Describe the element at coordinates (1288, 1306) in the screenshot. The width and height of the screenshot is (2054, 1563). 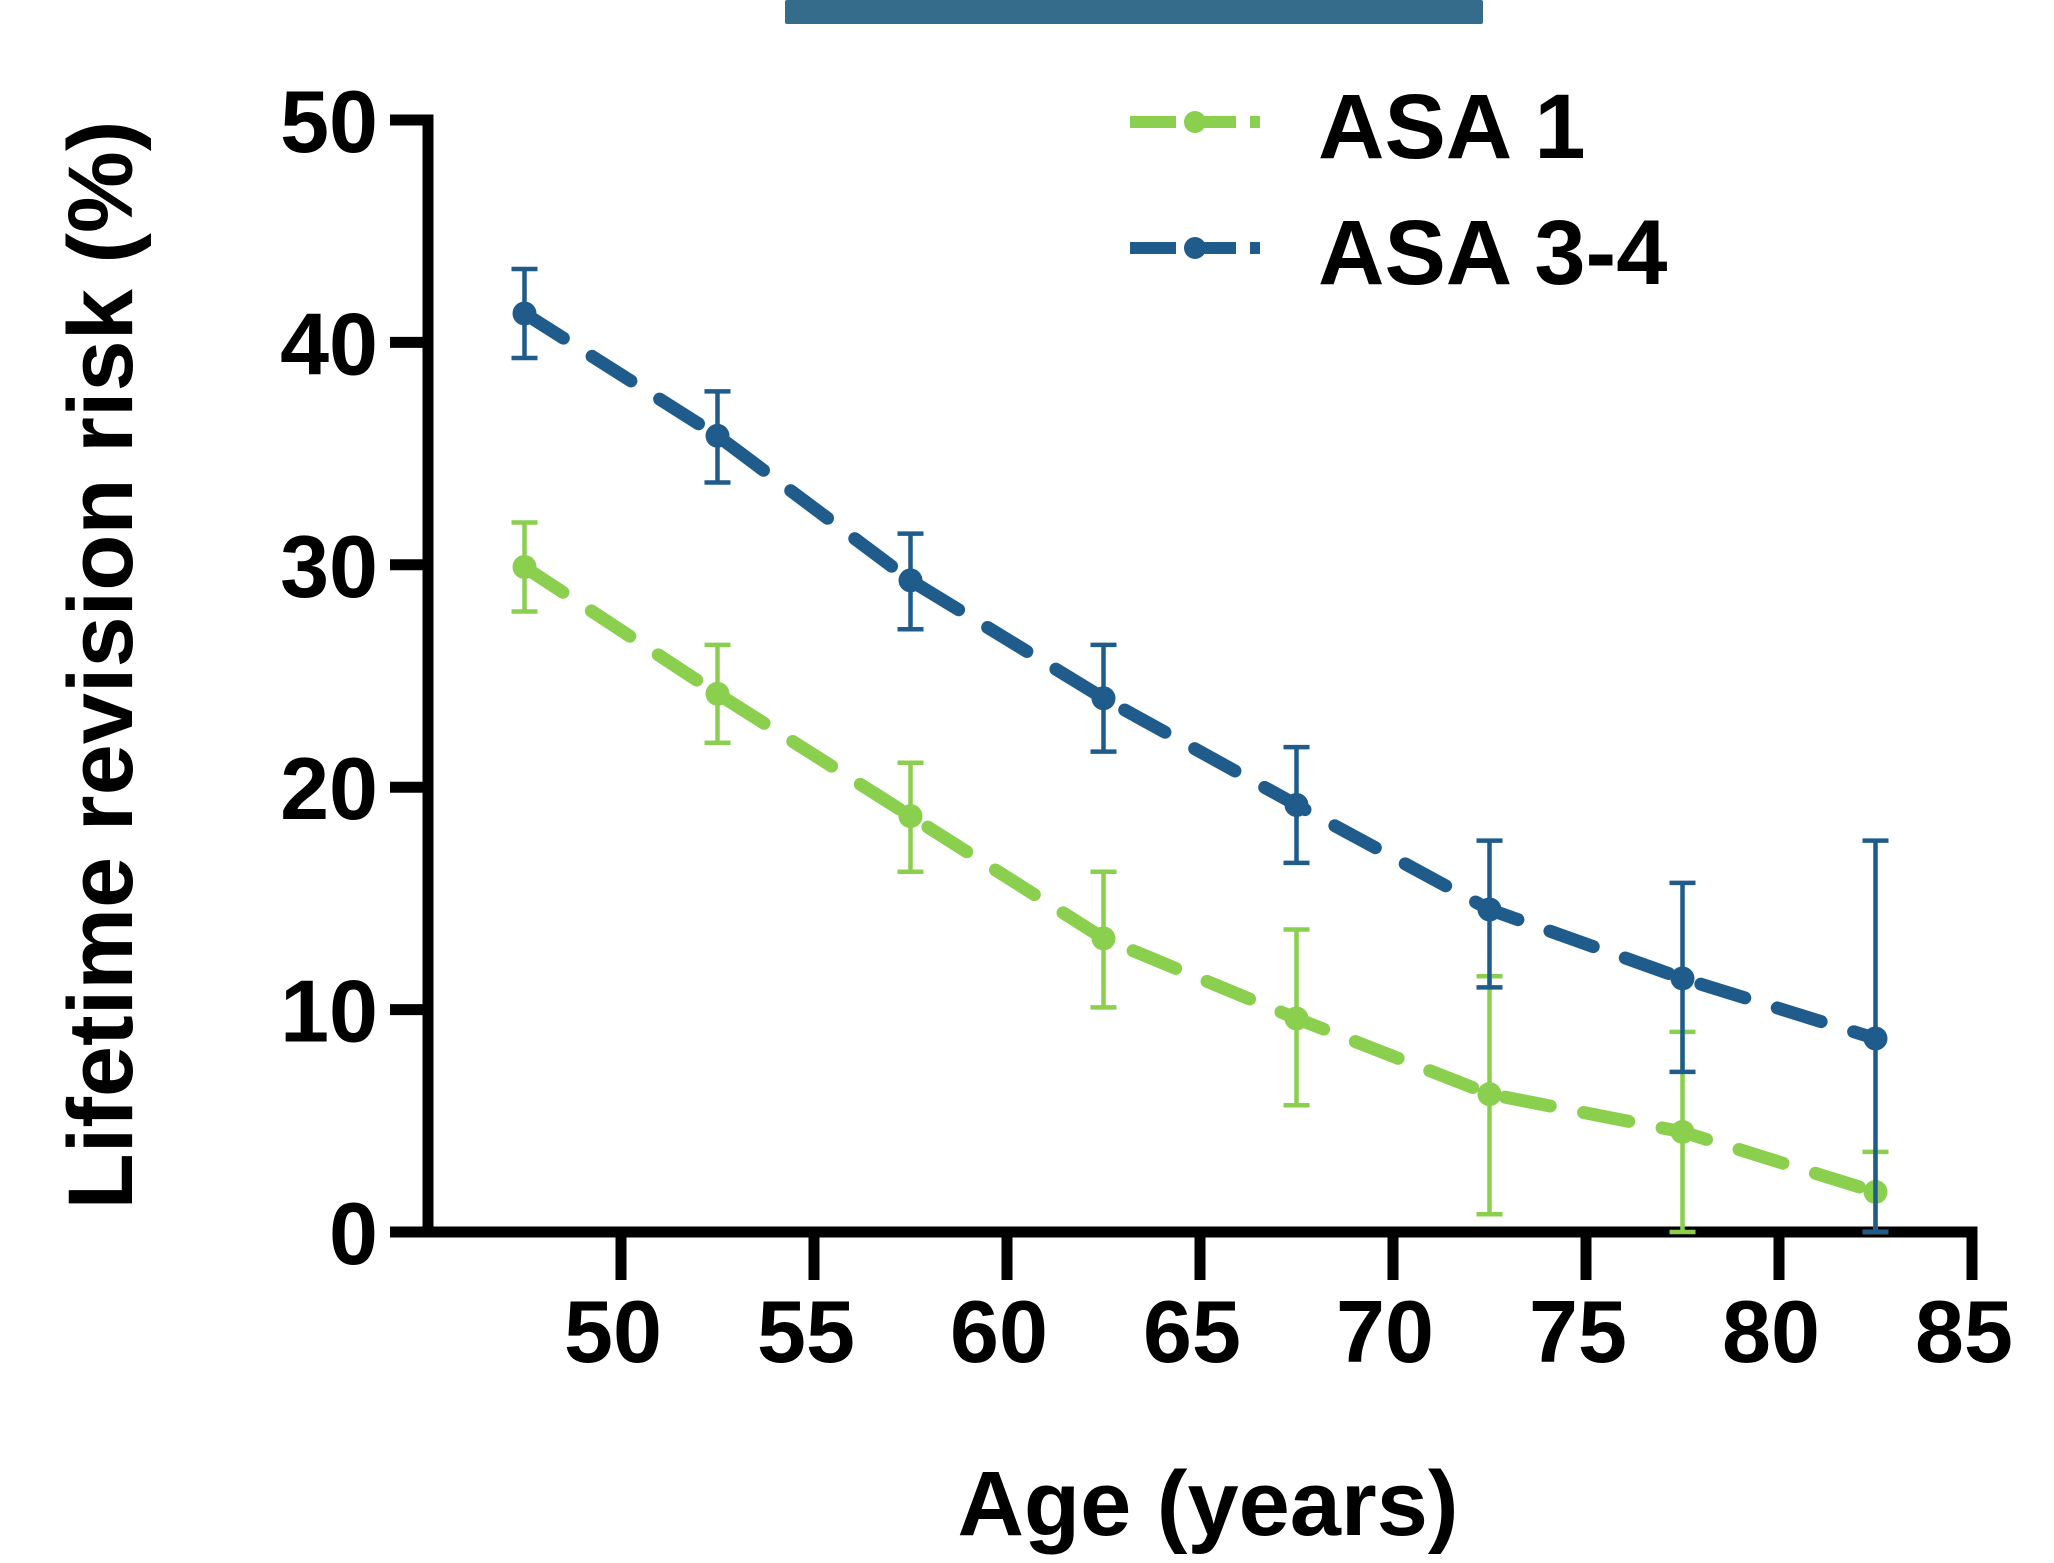
I see `x-ticks: 50 55 60 65 70 75 80 85` at that location.